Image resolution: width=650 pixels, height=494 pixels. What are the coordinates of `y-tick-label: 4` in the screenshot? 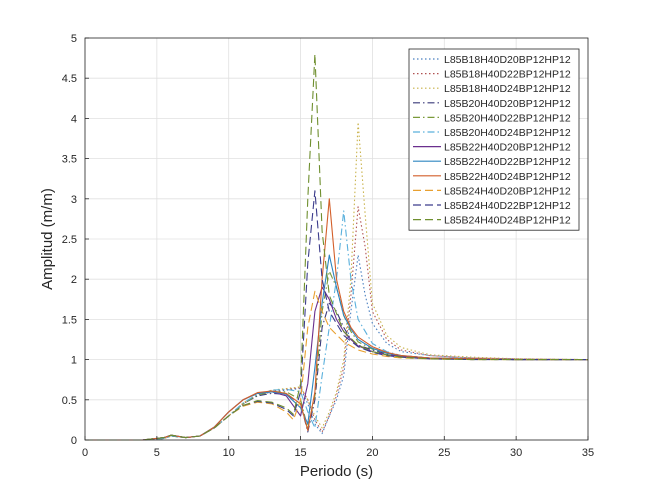 It's located at (74, 119).